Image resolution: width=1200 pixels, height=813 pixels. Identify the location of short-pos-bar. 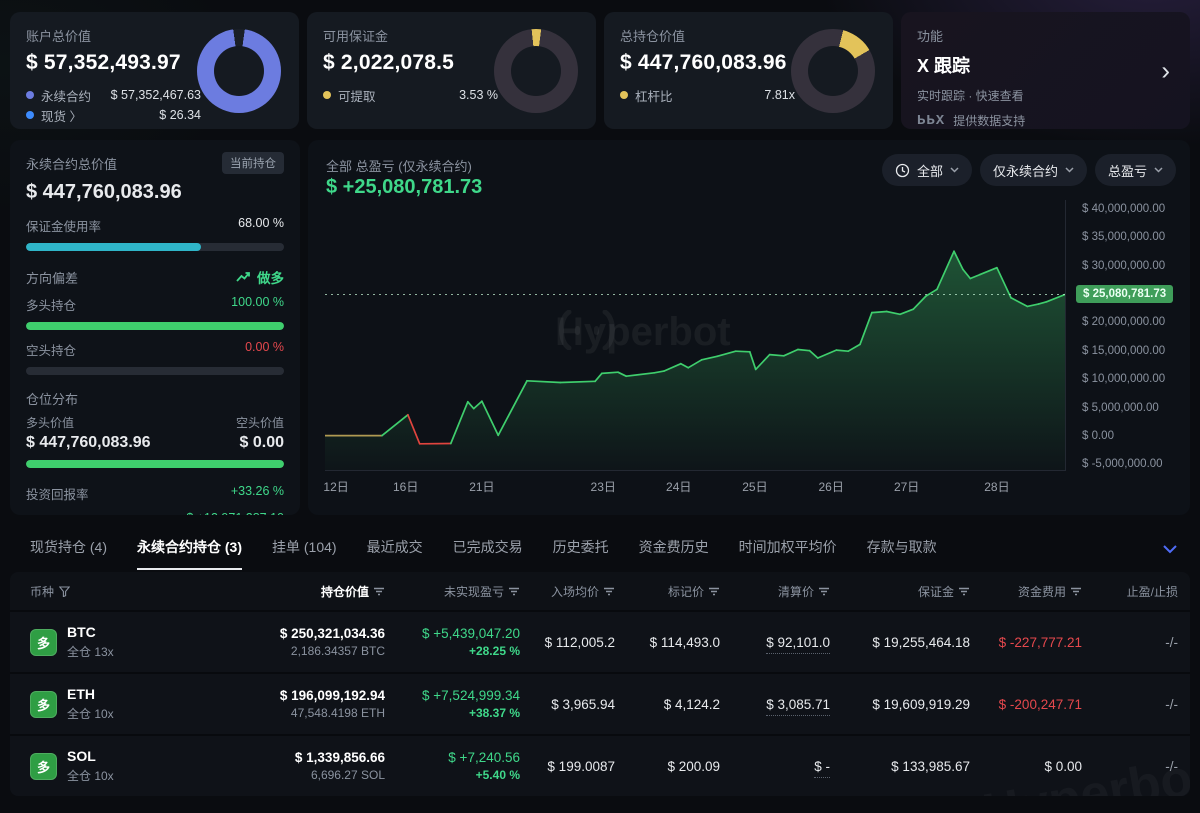
(155, 371).